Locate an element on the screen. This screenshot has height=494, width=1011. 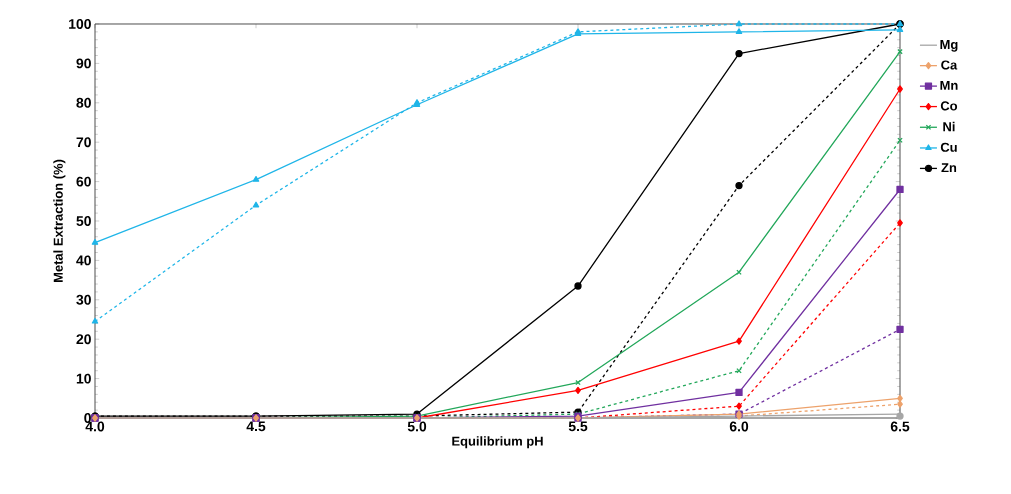
y-tick-label: 60 is located at coordinates (83, 181).